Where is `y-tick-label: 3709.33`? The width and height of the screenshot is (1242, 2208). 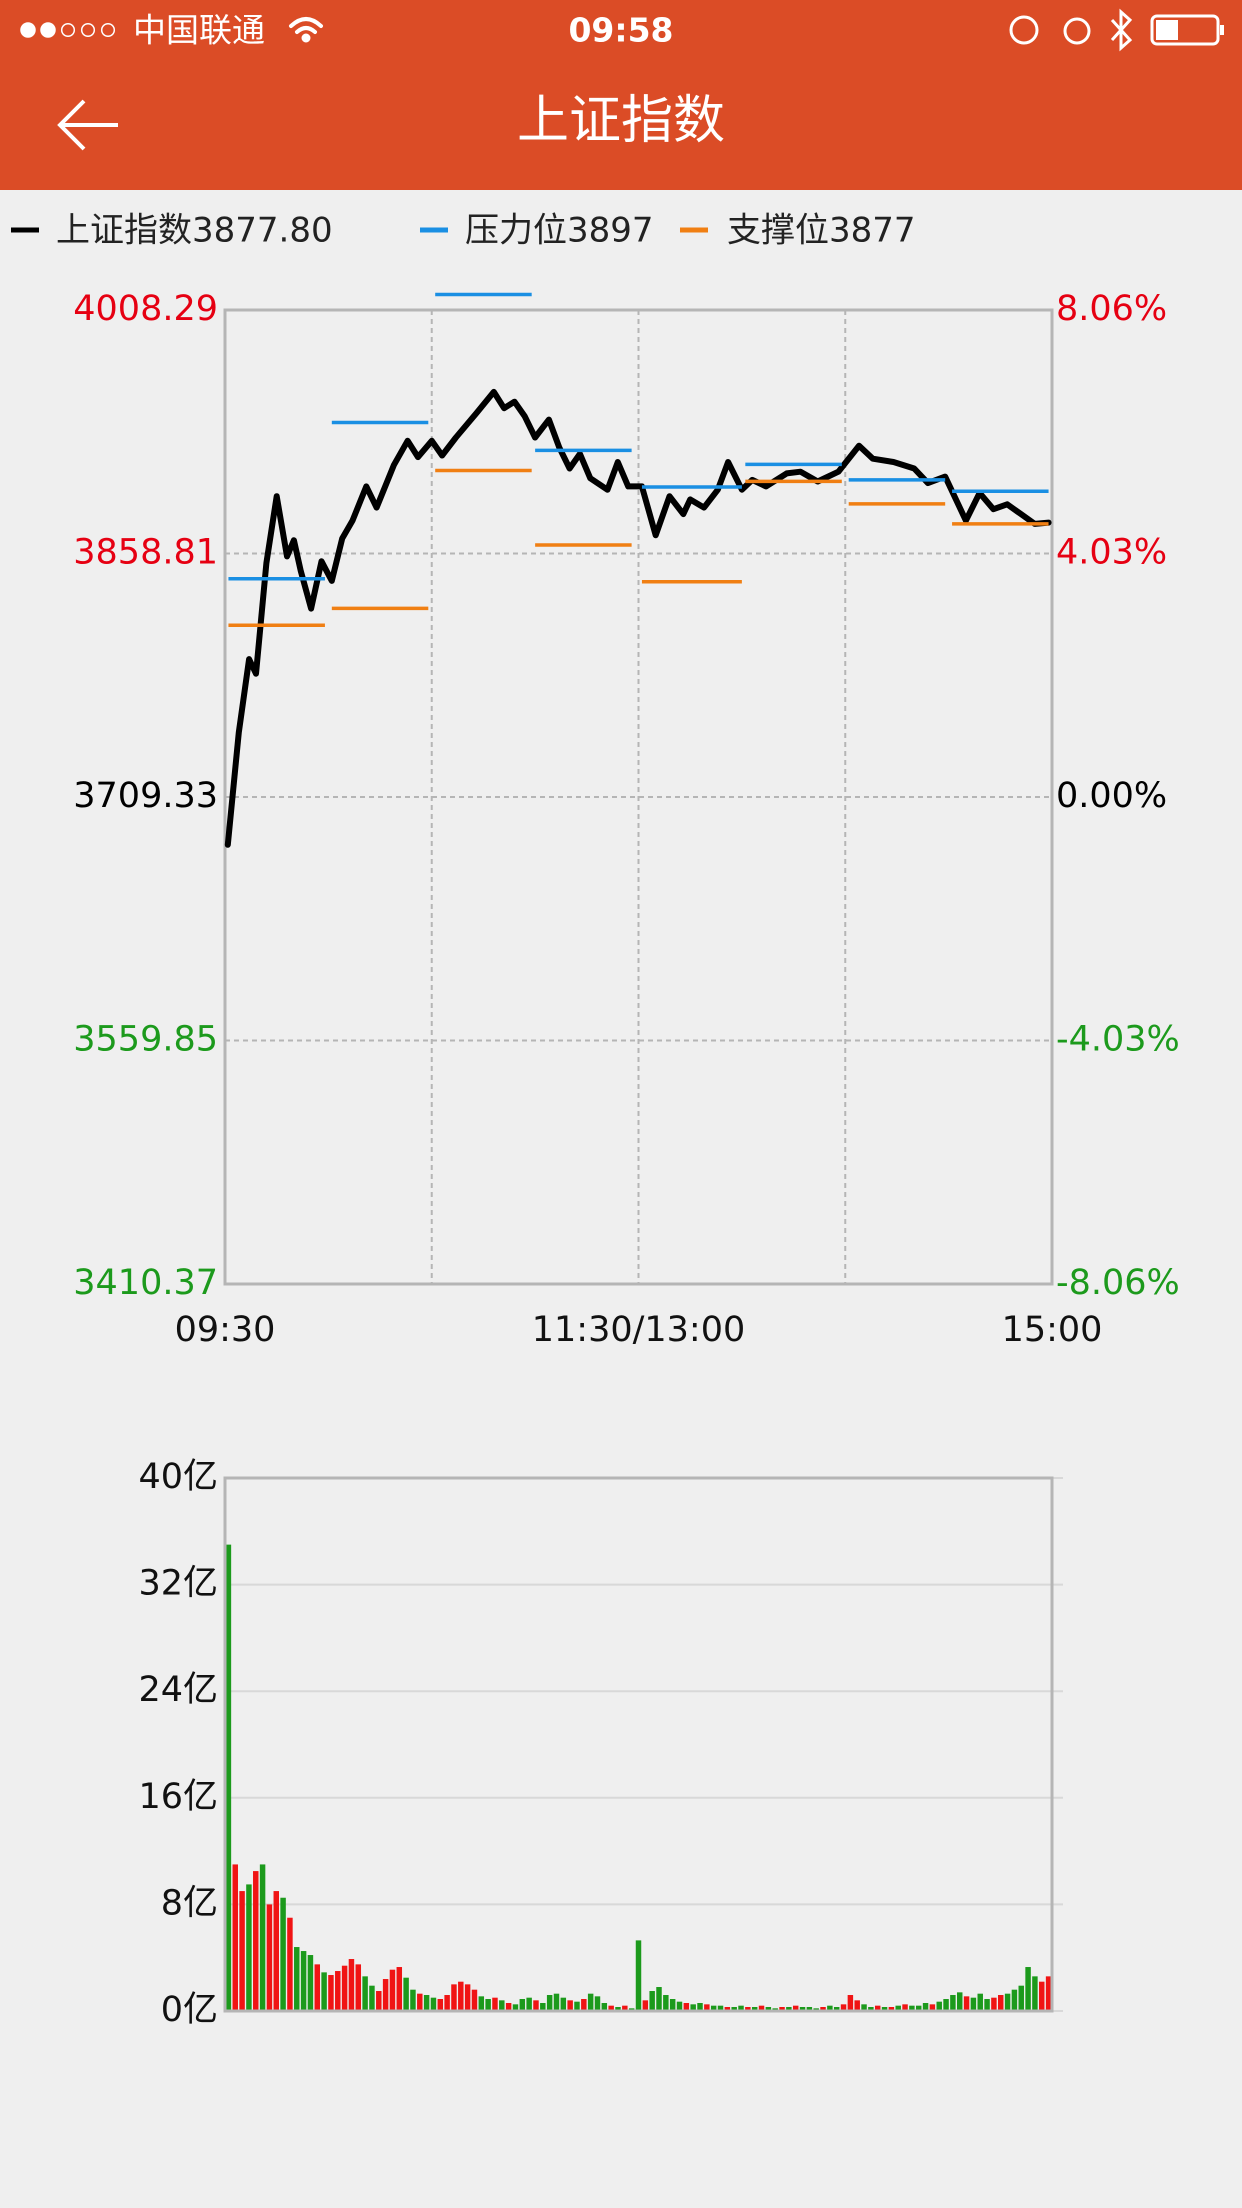
y-tick-label: 3709.33 is located at coordinates (145, 796).